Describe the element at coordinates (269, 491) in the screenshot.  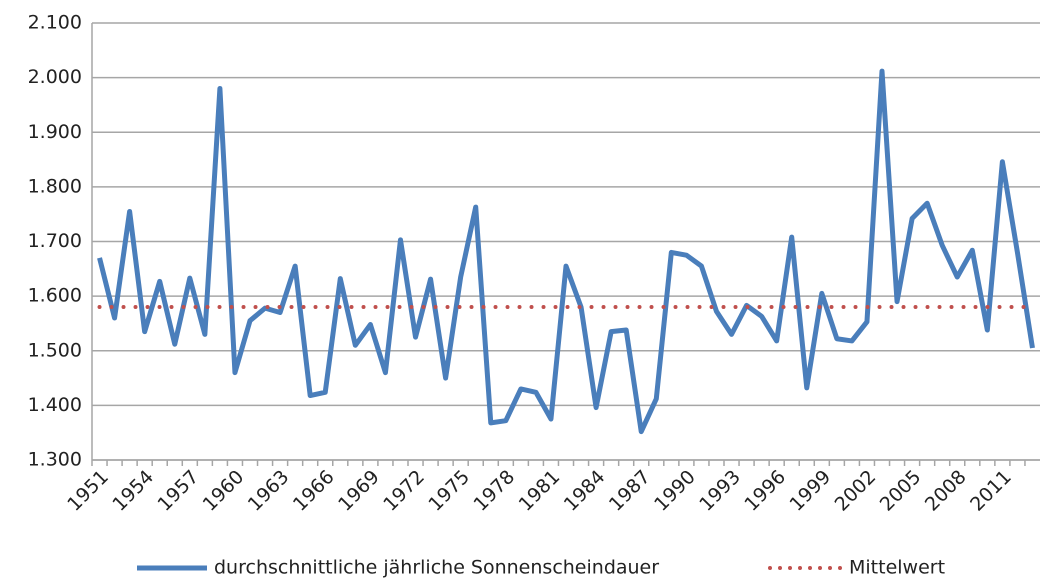
I see `x-tick-label: 1963` at that location.